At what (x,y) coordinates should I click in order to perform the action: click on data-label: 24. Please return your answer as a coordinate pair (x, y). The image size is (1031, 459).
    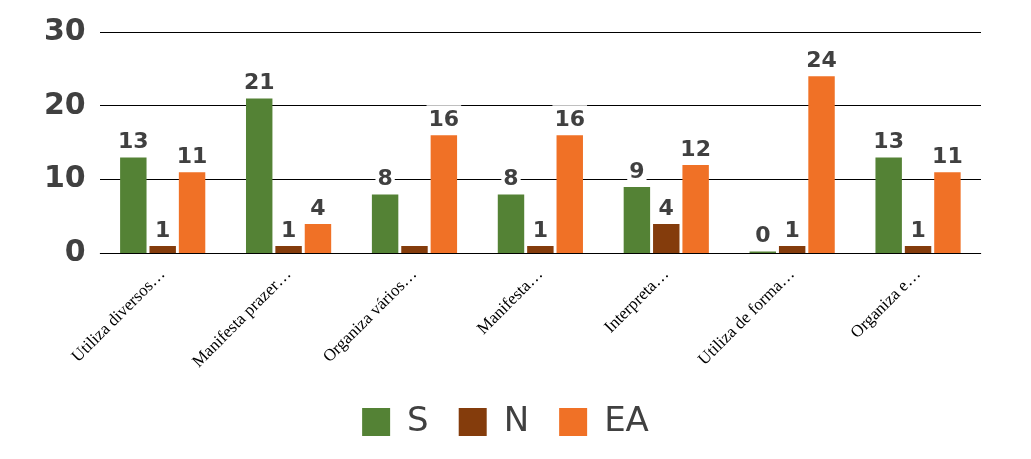
    Looking at the image, I should click on (821, 60).